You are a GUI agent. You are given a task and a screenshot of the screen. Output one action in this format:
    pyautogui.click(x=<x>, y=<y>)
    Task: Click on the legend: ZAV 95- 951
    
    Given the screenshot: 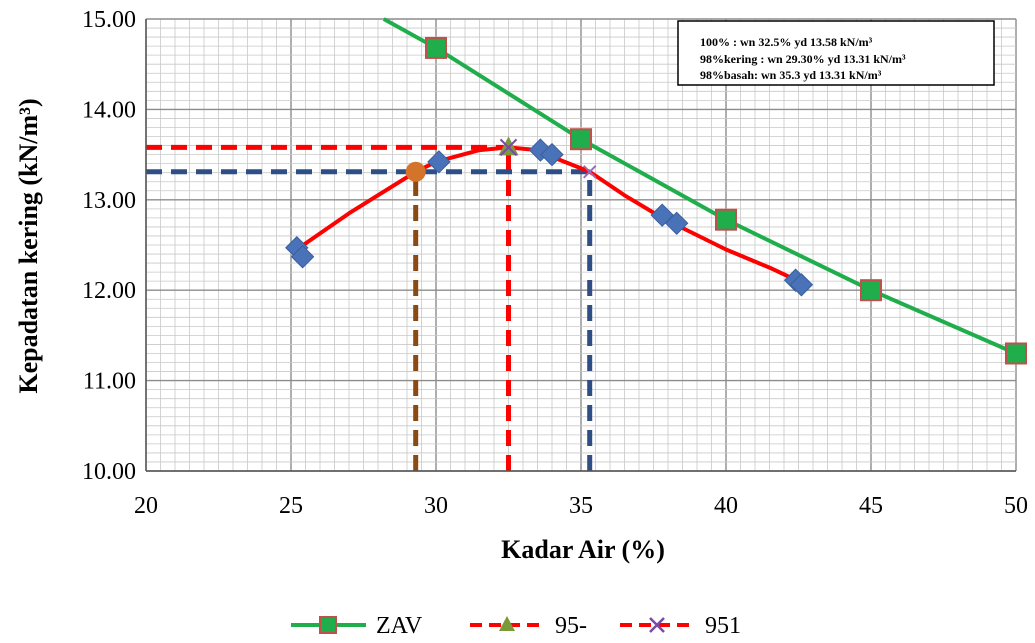 What is the action you would take?
    pyautogui.click(x=516, y=626)
    